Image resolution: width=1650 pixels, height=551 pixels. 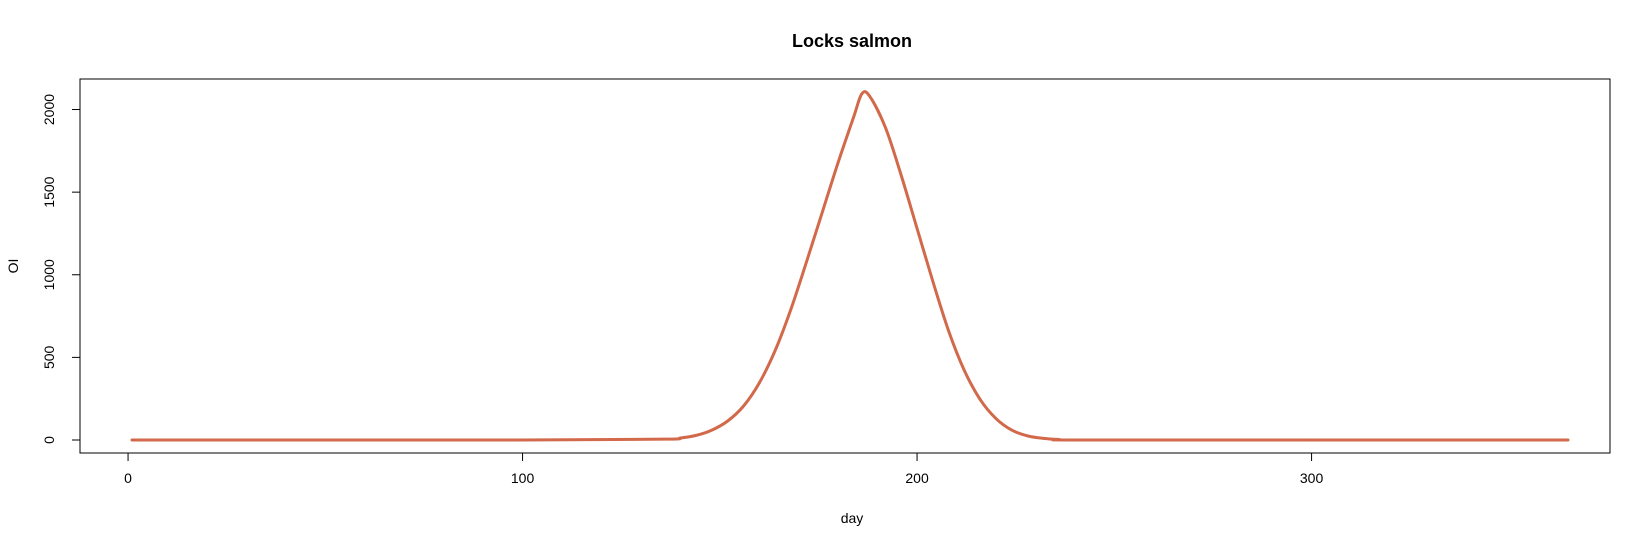 I want to click on x-axis-label: day, so click(x=852, y=518).